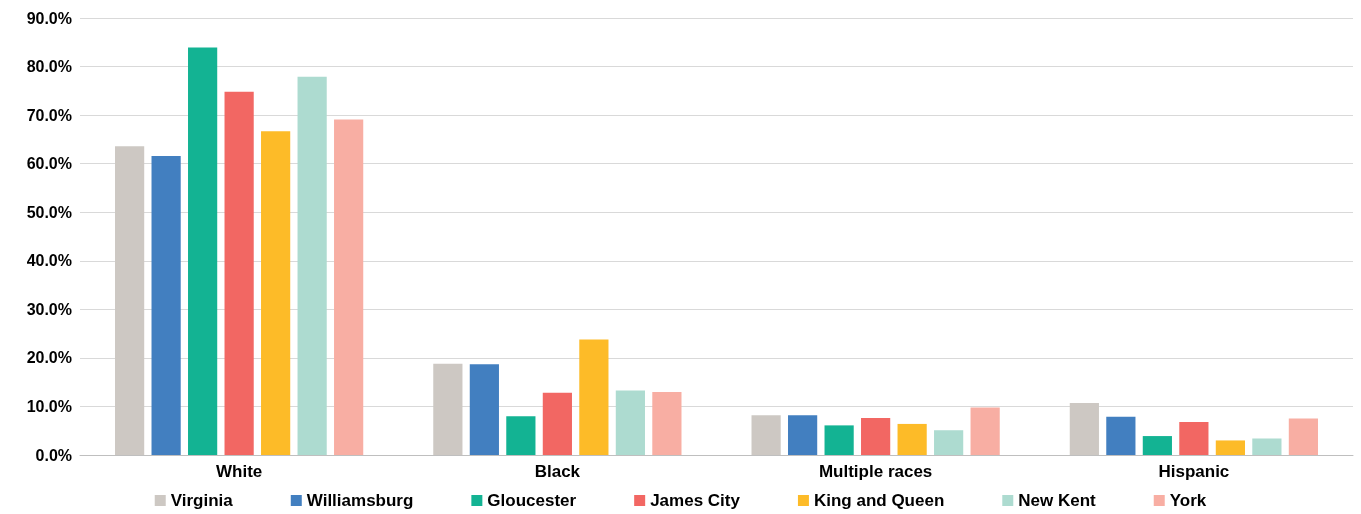  I want to click on x-tick-label: White, so click(239, 471).